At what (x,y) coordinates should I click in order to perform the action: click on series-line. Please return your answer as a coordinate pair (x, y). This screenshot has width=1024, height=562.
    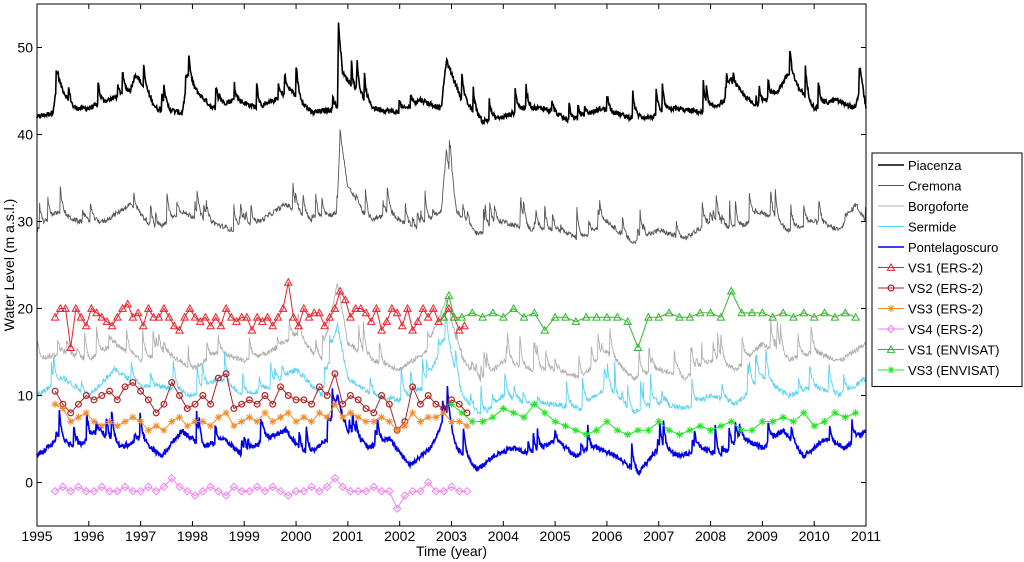
    Looking at the image, I should click on (260, 493).